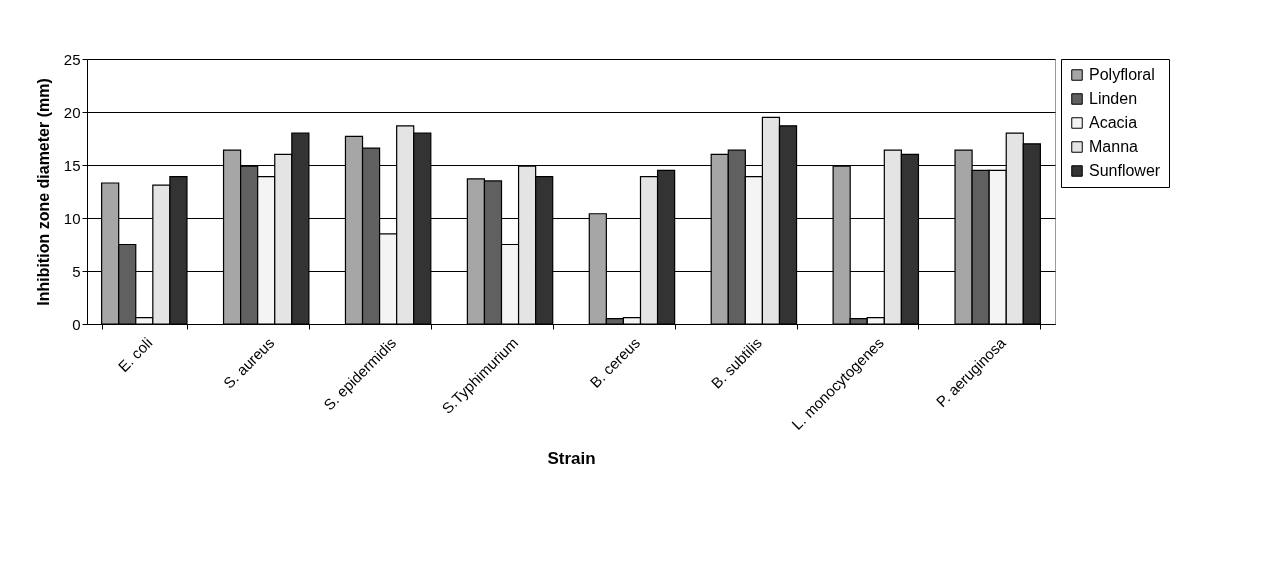 This screenshot has height=582, width=1269. What do you see at coordinates (76, 324) in the screenshot?
I see `y-tick-label: 0` at bounding box center [76, 324].